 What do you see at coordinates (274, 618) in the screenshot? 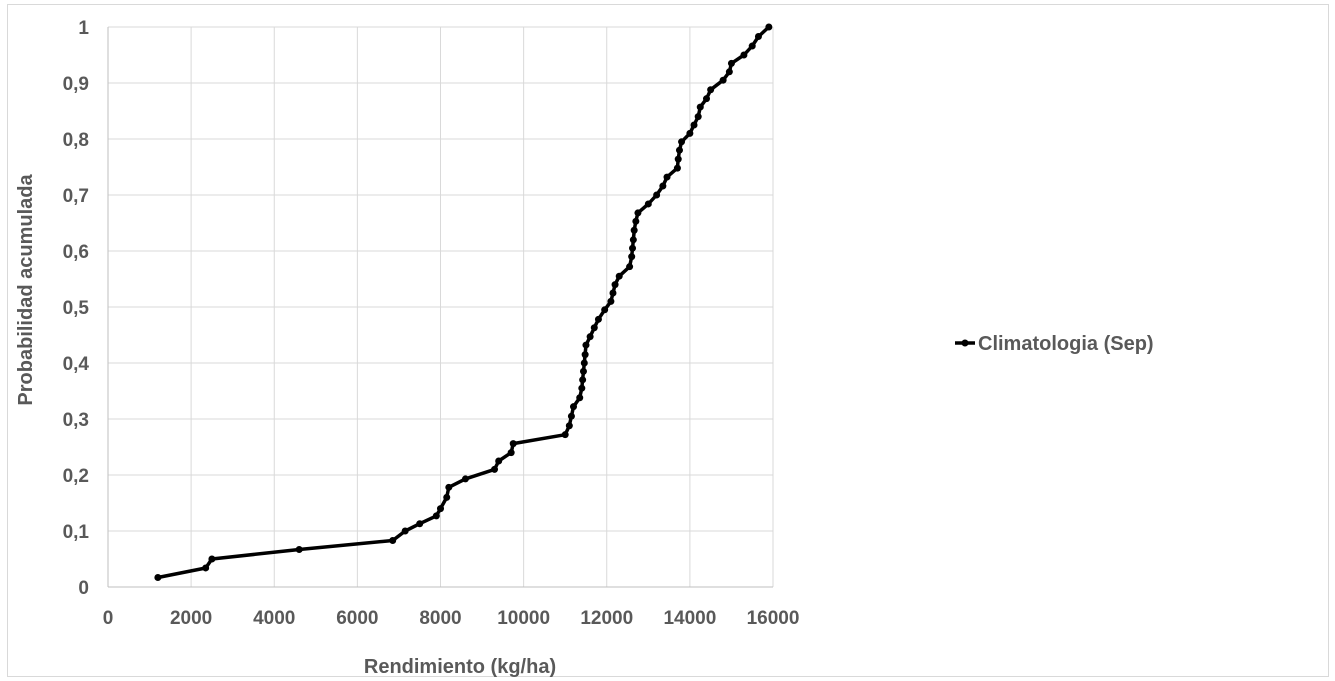
I see `x-tick-label: 4000` at bounding box center [274, 618].